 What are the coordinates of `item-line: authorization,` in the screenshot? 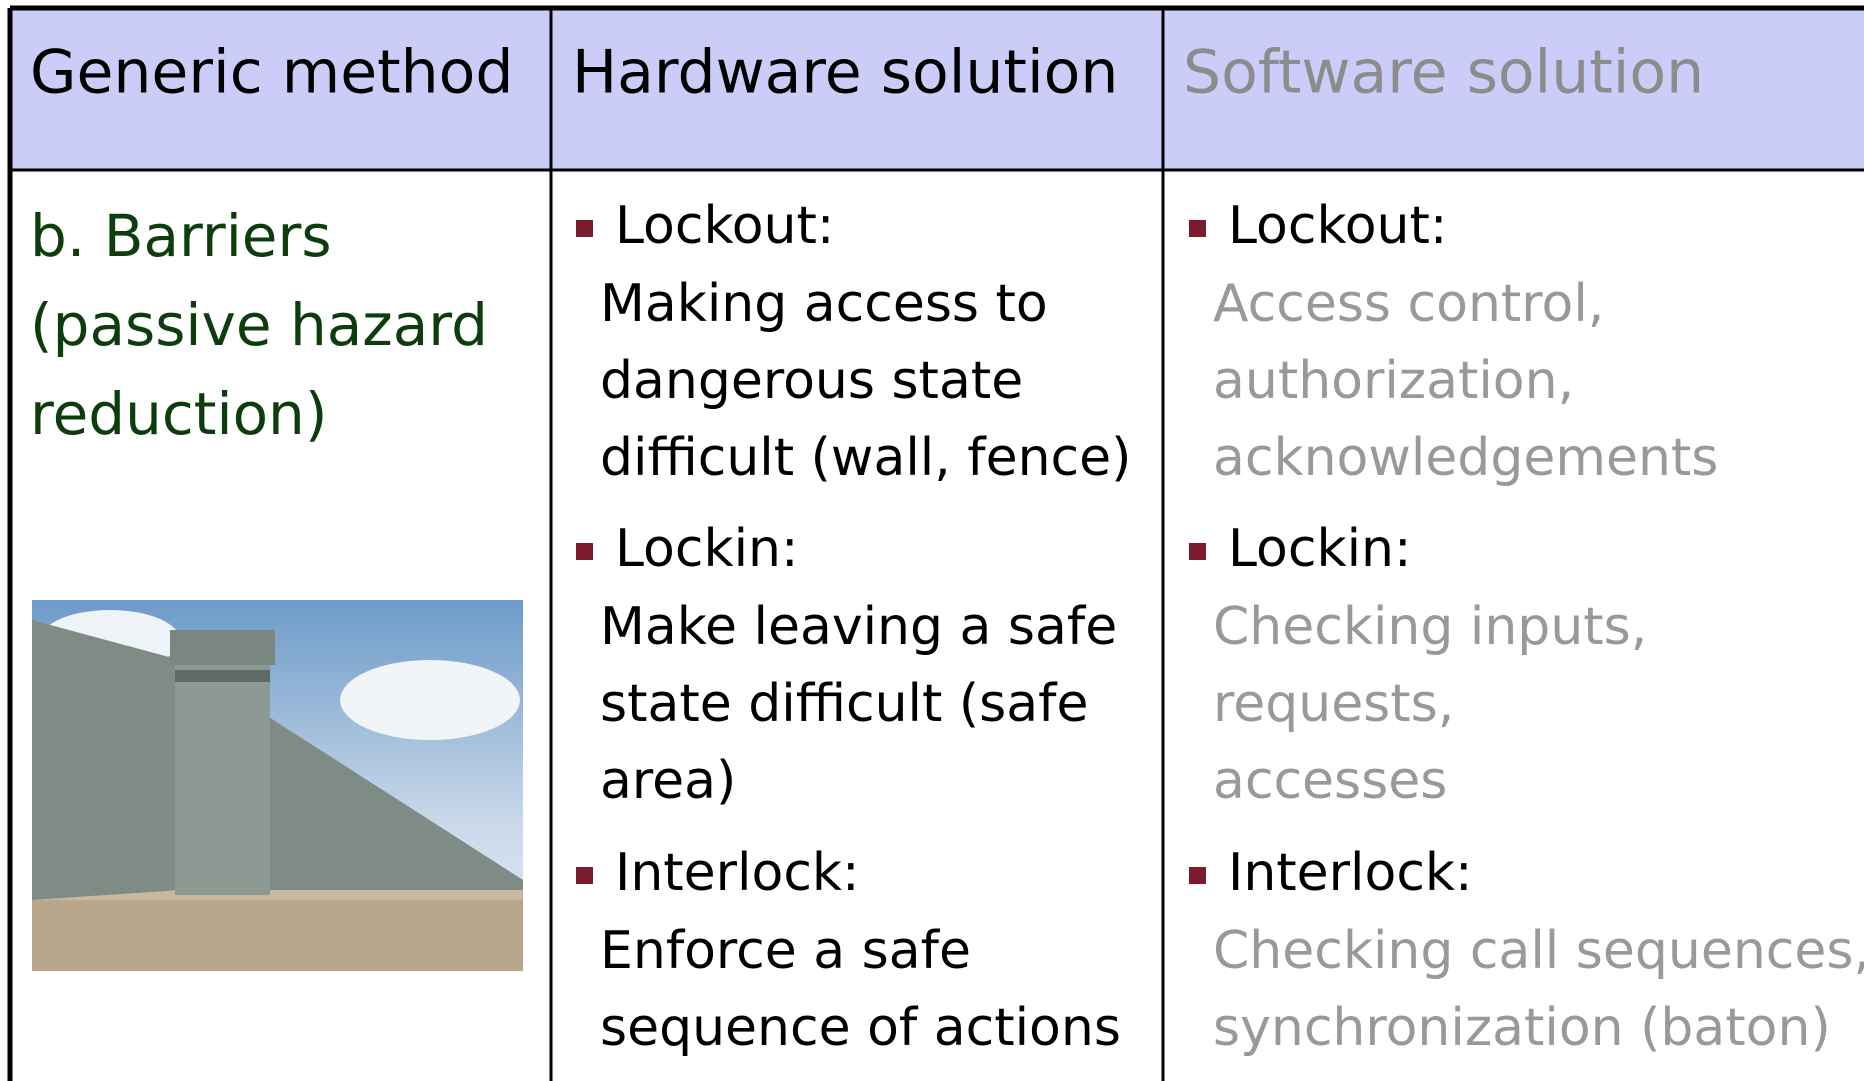 It's located at (1393, 381).